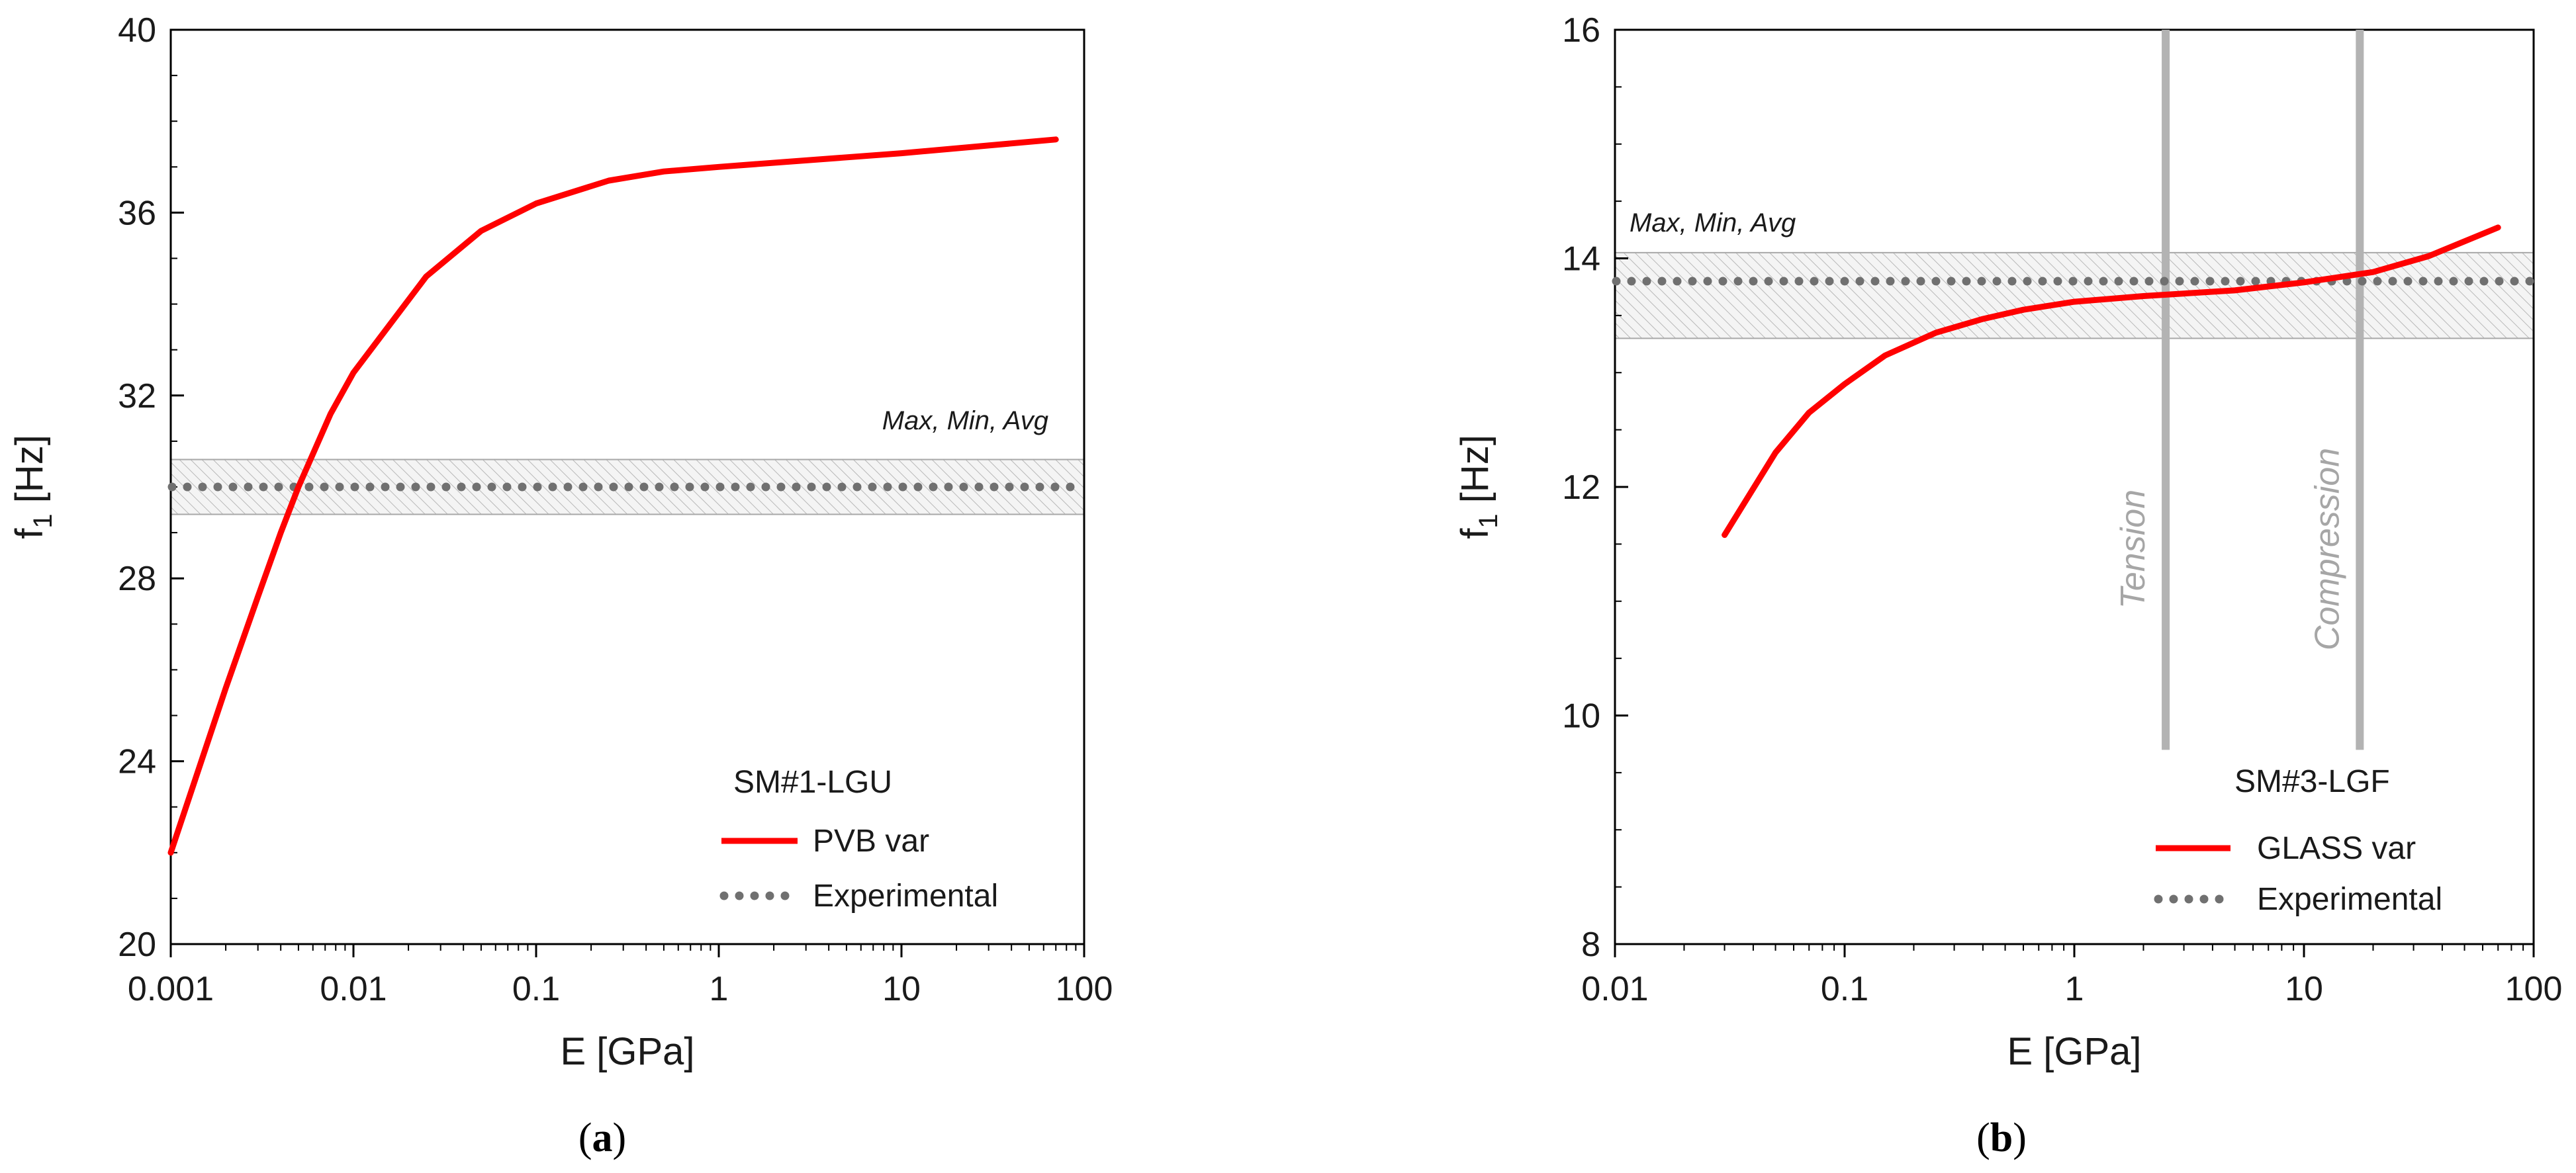 The width and height of the screenshot is (2576, 1173). Describe the element at coordinates (137, 945) in the screenshot. I see `a-y-tick-label: 20` at that location.